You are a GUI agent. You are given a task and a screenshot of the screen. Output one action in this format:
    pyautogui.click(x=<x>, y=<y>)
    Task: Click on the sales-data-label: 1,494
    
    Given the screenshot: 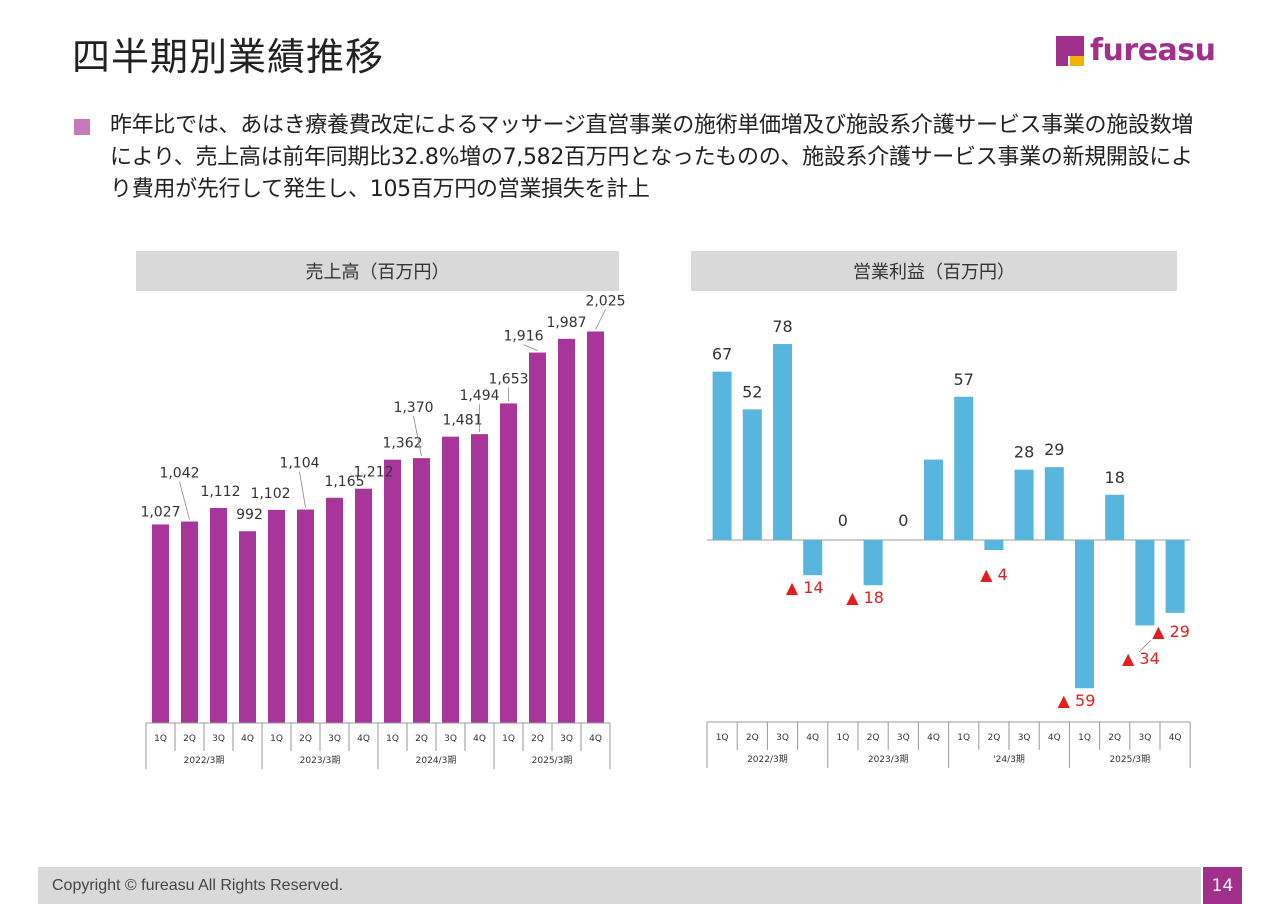 What is the action you would take?
    pyautogui.click(x=479, y=396)
    